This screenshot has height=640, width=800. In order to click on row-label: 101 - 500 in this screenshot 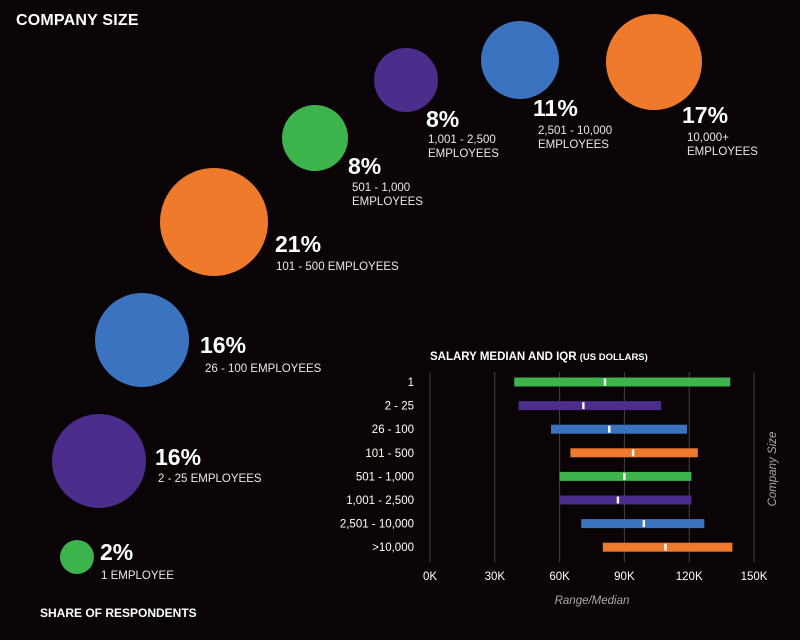, I will do `click(389, 454)`.